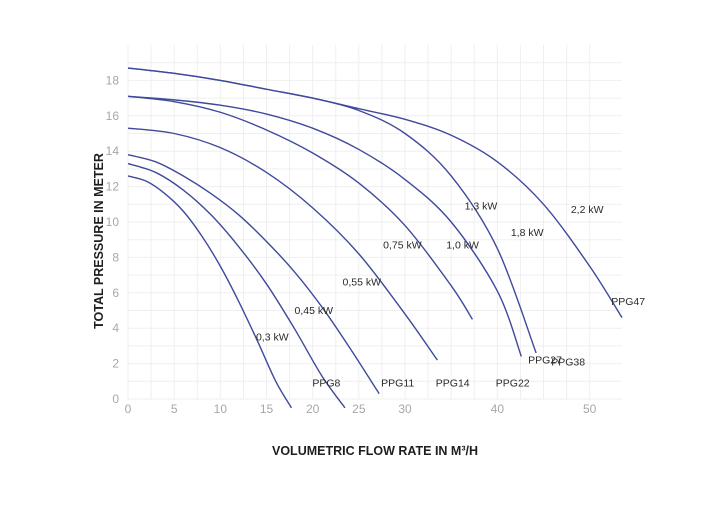 The image size is (716, 507). Describe the element at coordinates (115, 257) in the screenshot. I see `y-tick-label: 8` at that location.